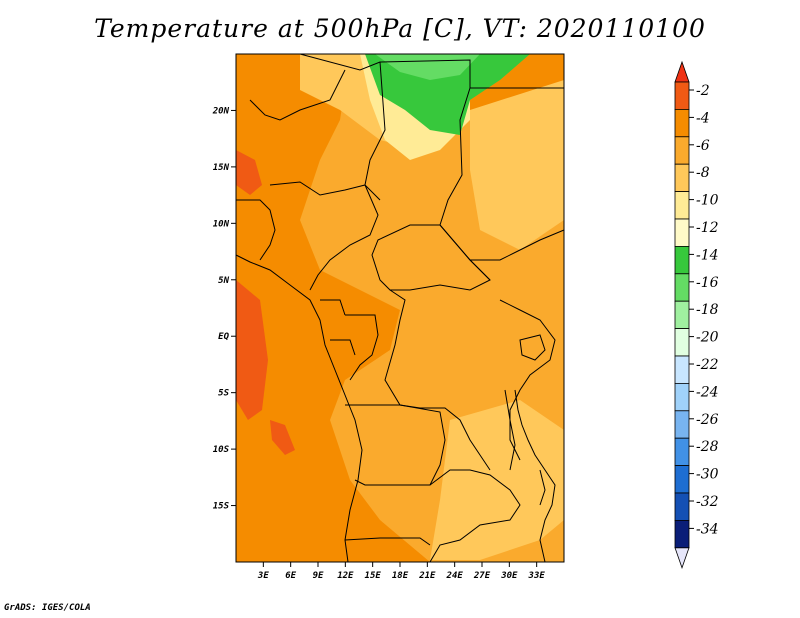 This screenshot has width=800, height=618. What do you see at coordinates (532, 347) in the screenshot?
I see `lake-victoria` at bounding box center [532, 347].